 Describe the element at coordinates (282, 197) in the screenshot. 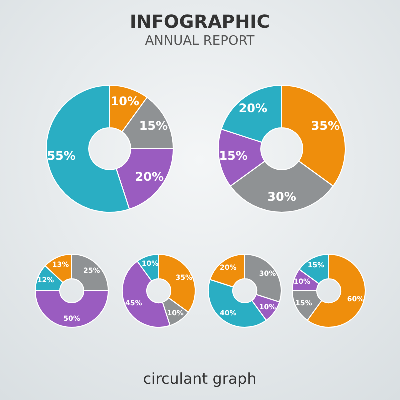

I see `data-label: 30%` at that location.